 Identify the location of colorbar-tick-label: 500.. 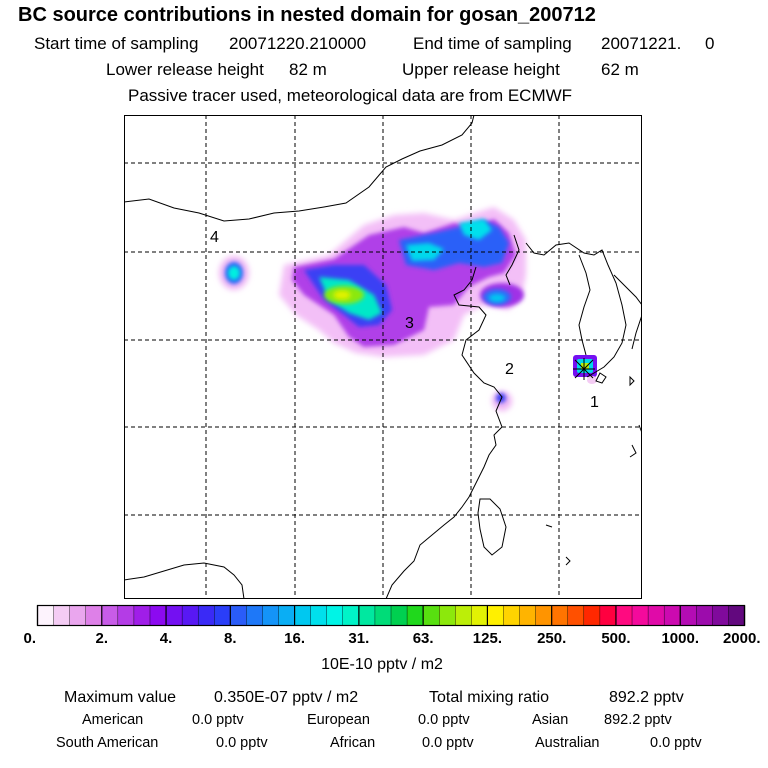
(615, 638).